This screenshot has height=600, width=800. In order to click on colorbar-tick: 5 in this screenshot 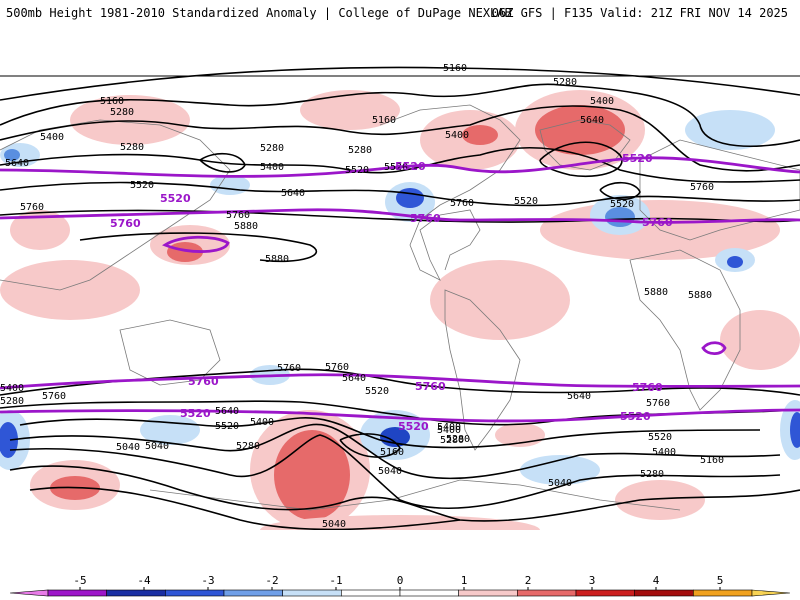, I will do `click(720, 580)`.